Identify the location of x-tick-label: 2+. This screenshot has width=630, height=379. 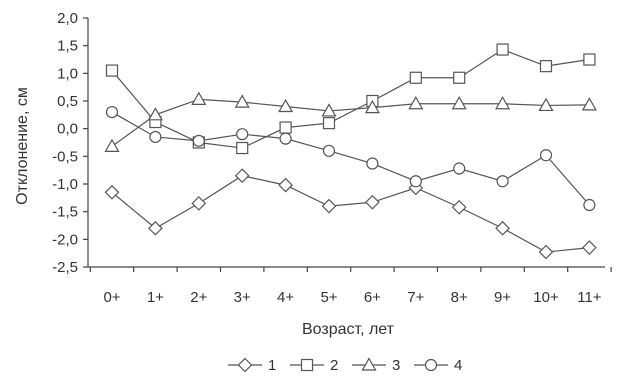
(198, 297).